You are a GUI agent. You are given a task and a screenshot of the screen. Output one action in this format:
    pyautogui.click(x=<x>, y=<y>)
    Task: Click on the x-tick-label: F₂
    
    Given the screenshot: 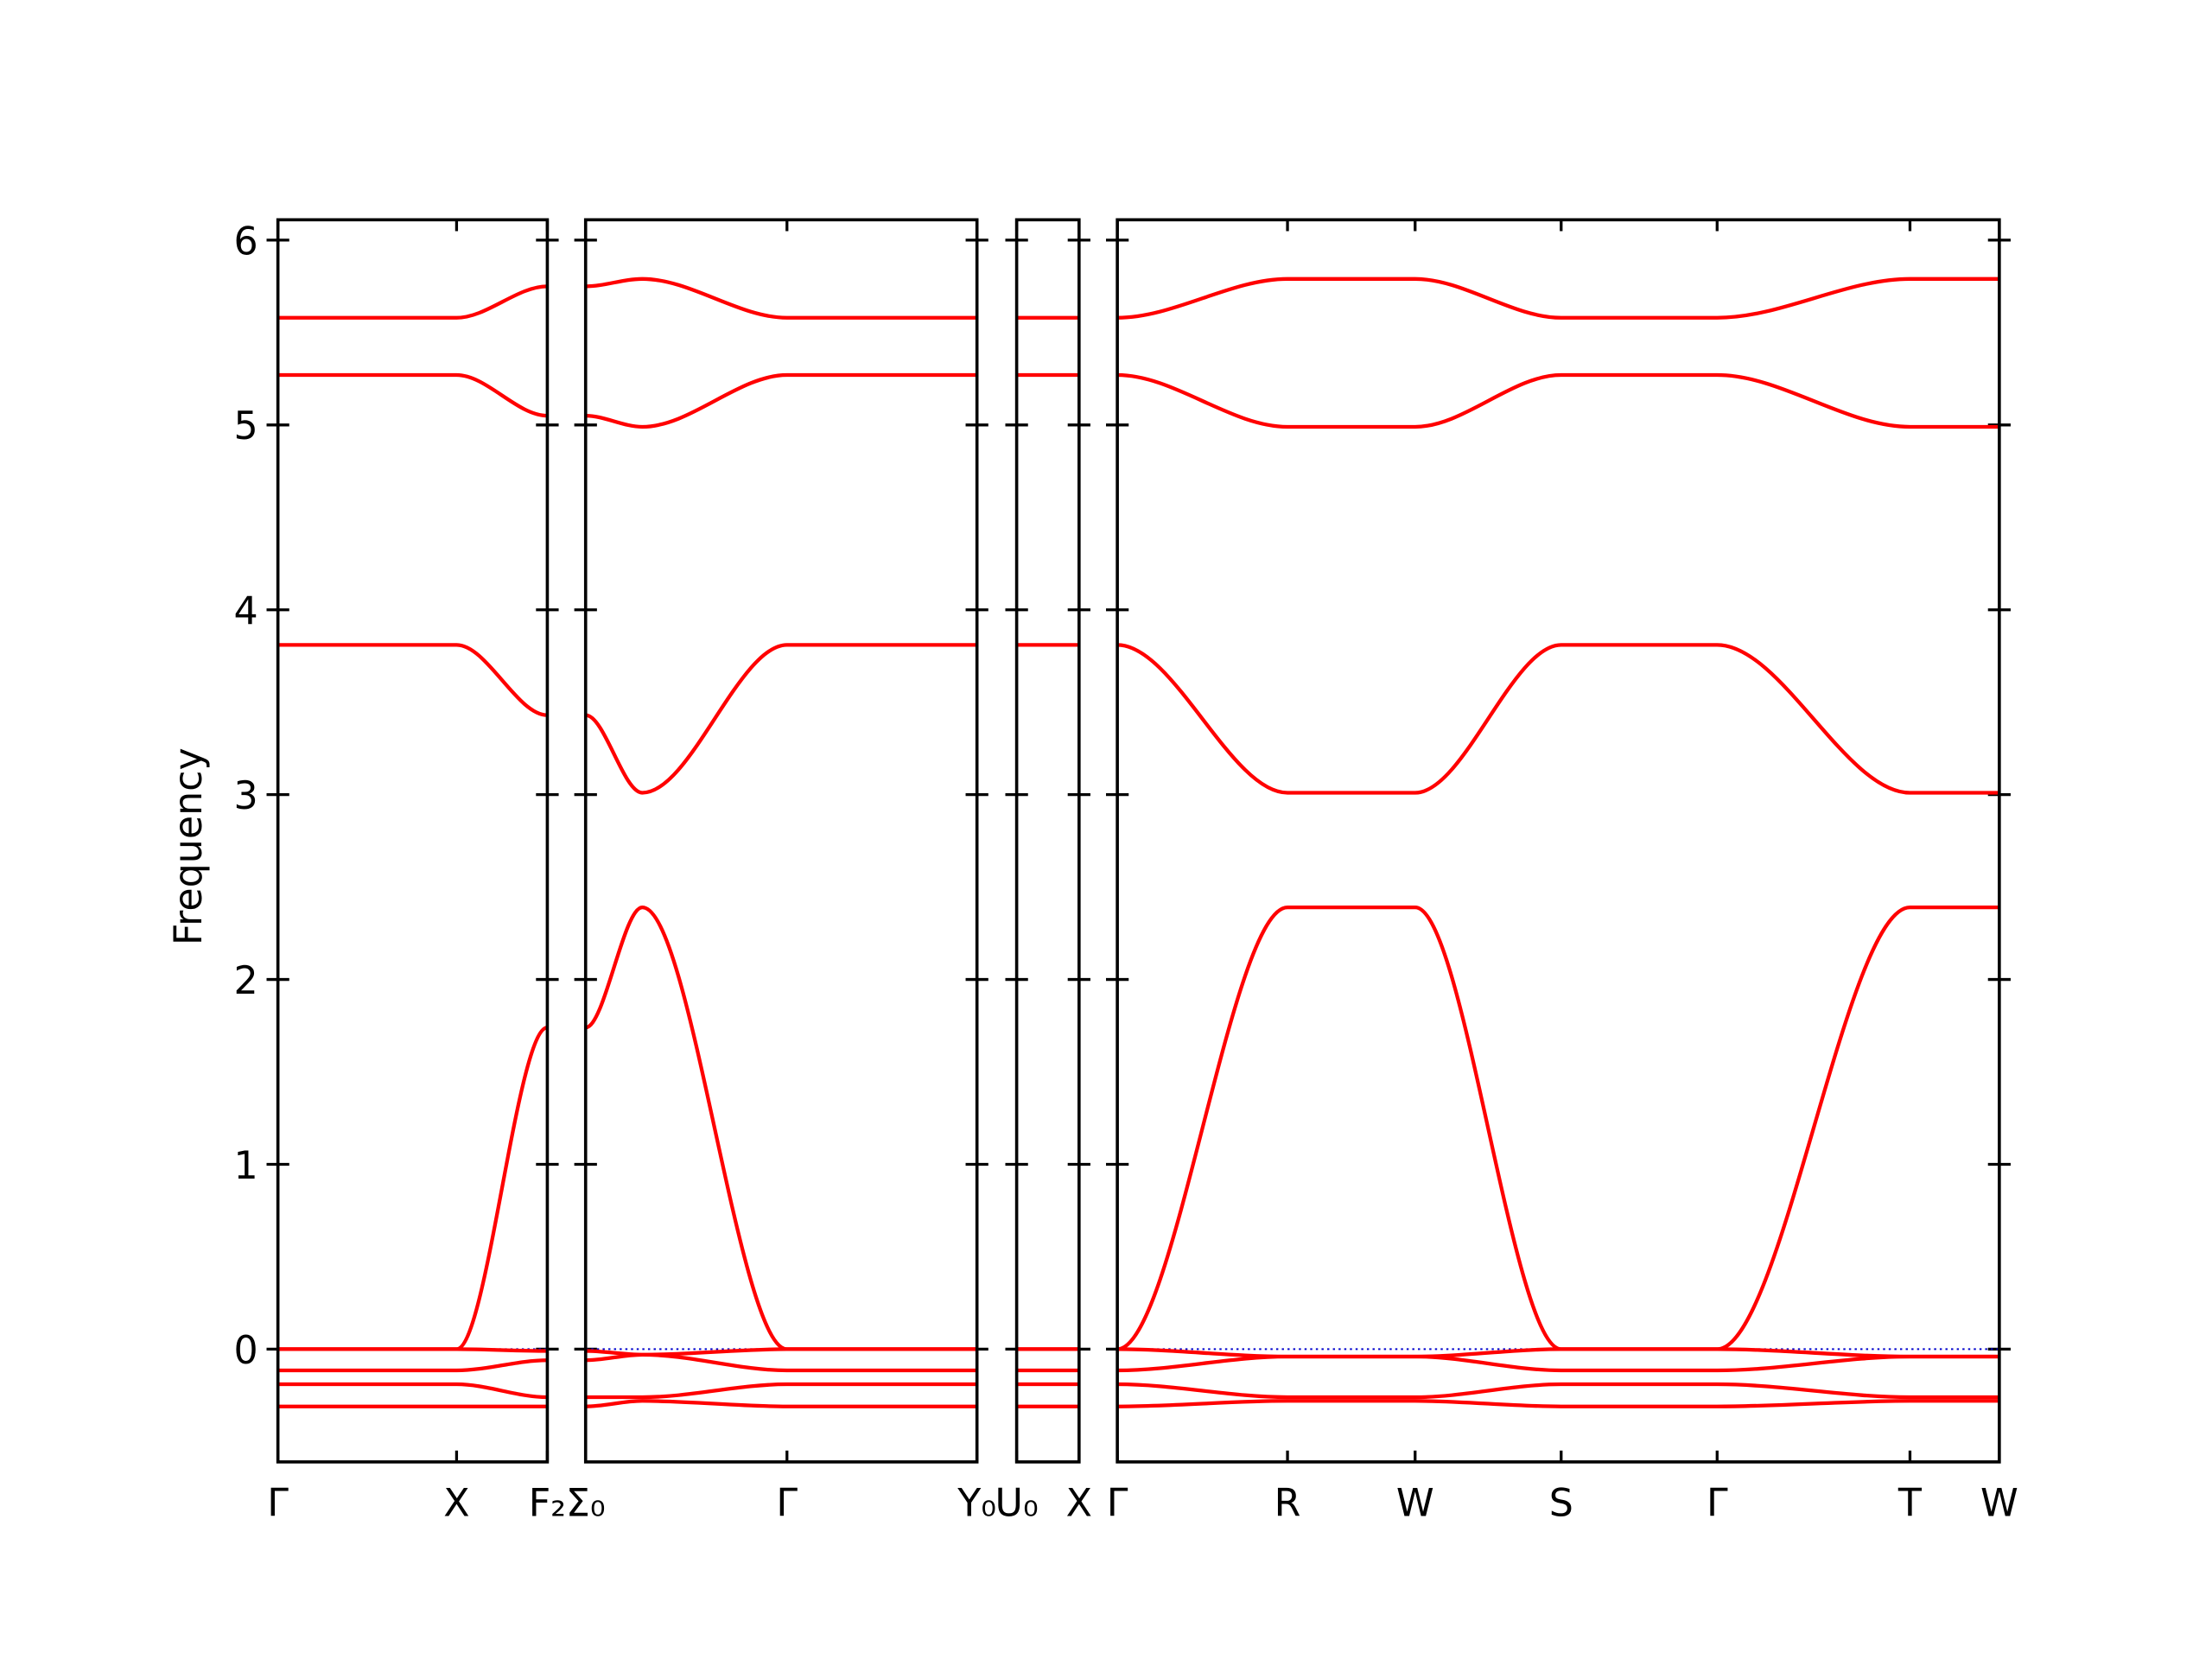 What is the action you would take?
    pyautogui.click(x=547, y=1503)
    